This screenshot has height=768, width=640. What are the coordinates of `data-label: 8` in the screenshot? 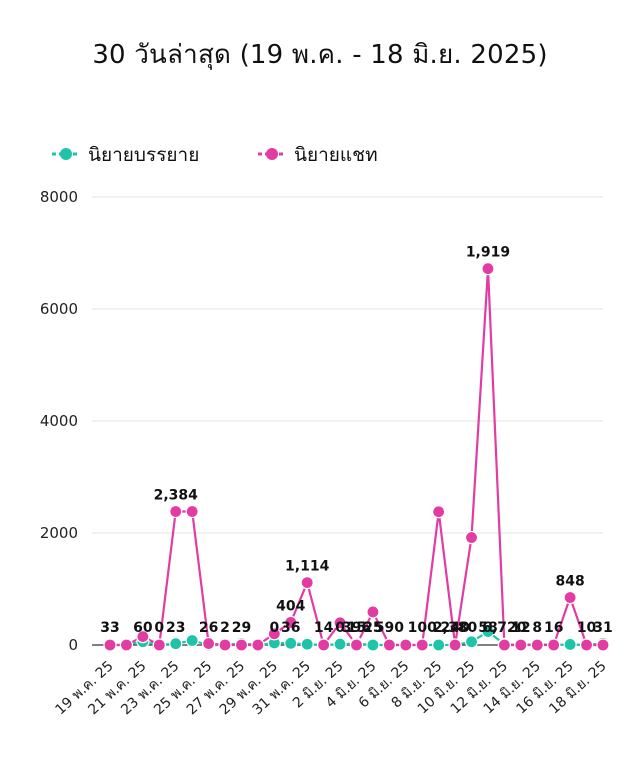 It's located at (537, 628).